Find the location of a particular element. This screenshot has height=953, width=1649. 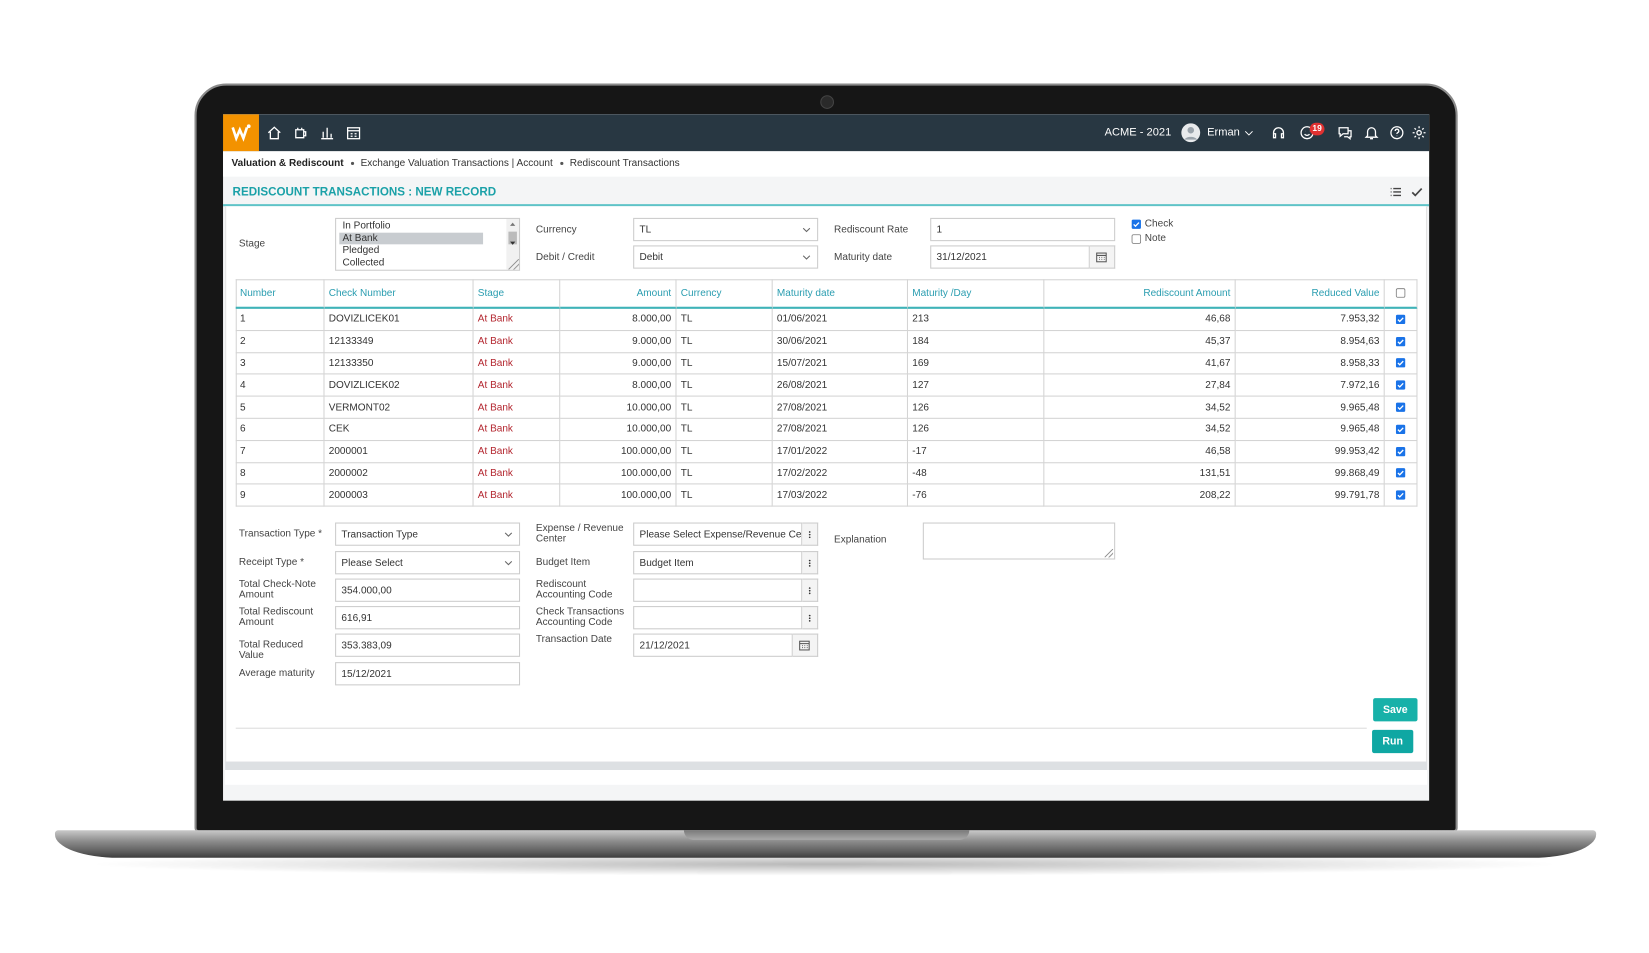

user-menu-arrow is located at coordinates (1249, 133).